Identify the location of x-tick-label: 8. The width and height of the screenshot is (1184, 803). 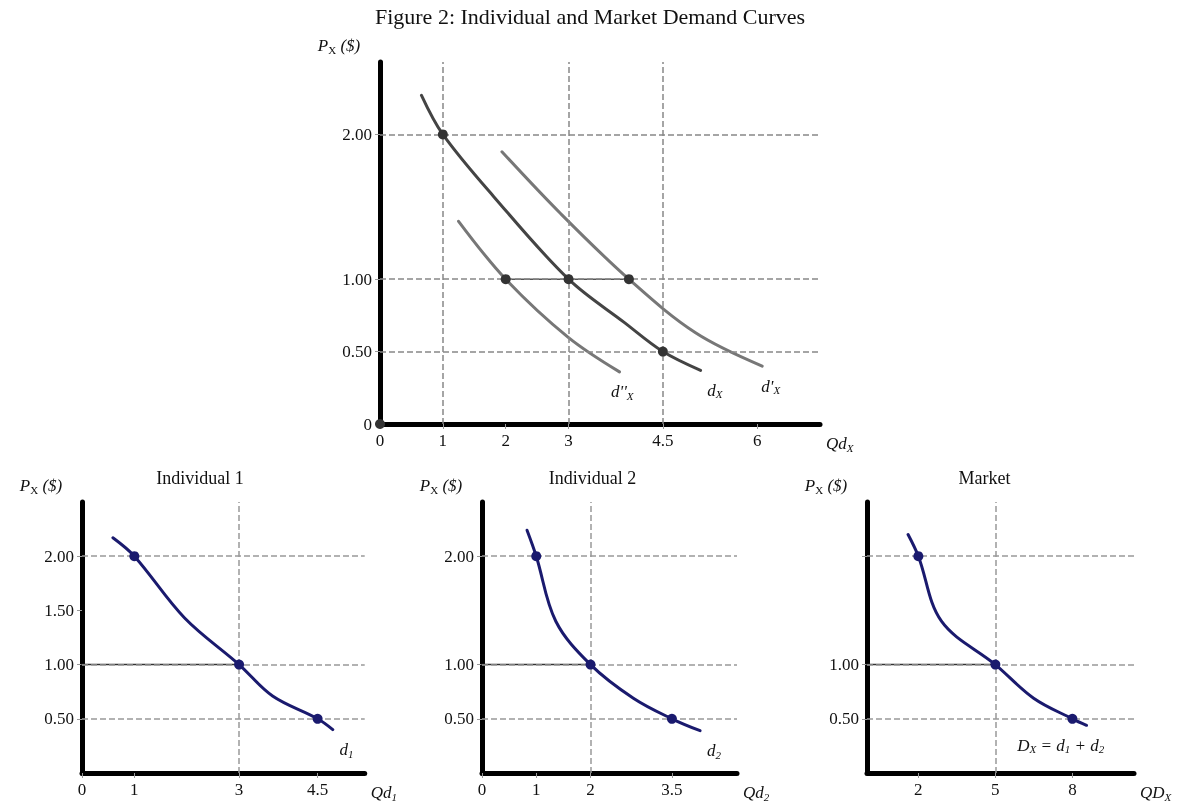
(1072, 789).